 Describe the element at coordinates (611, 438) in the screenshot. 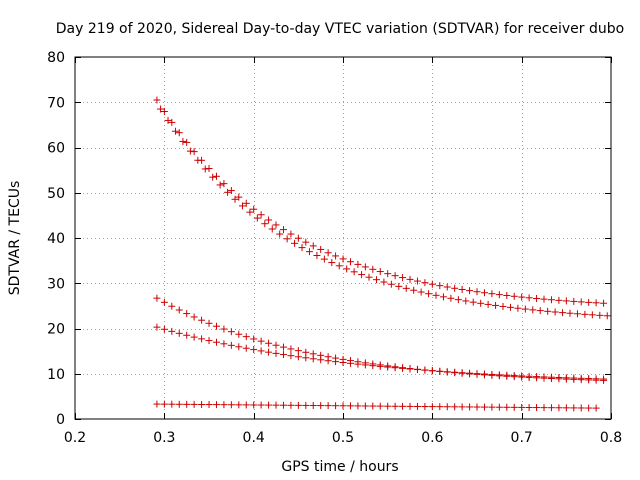

I see `x-tick-label: 0.8` at that location.